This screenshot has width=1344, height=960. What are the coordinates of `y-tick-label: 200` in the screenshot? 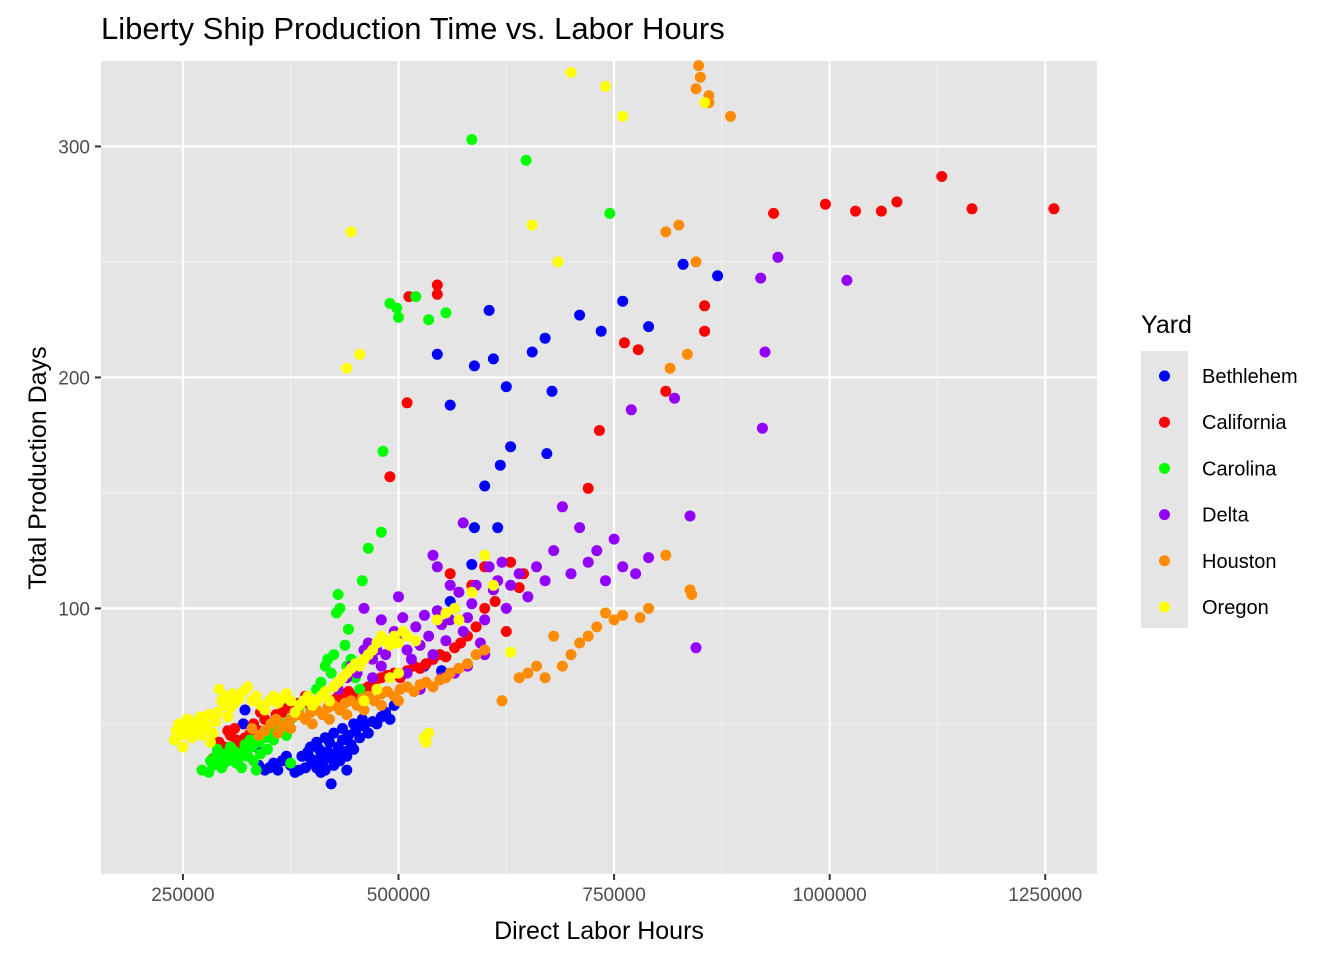 It's located at (74, 378).